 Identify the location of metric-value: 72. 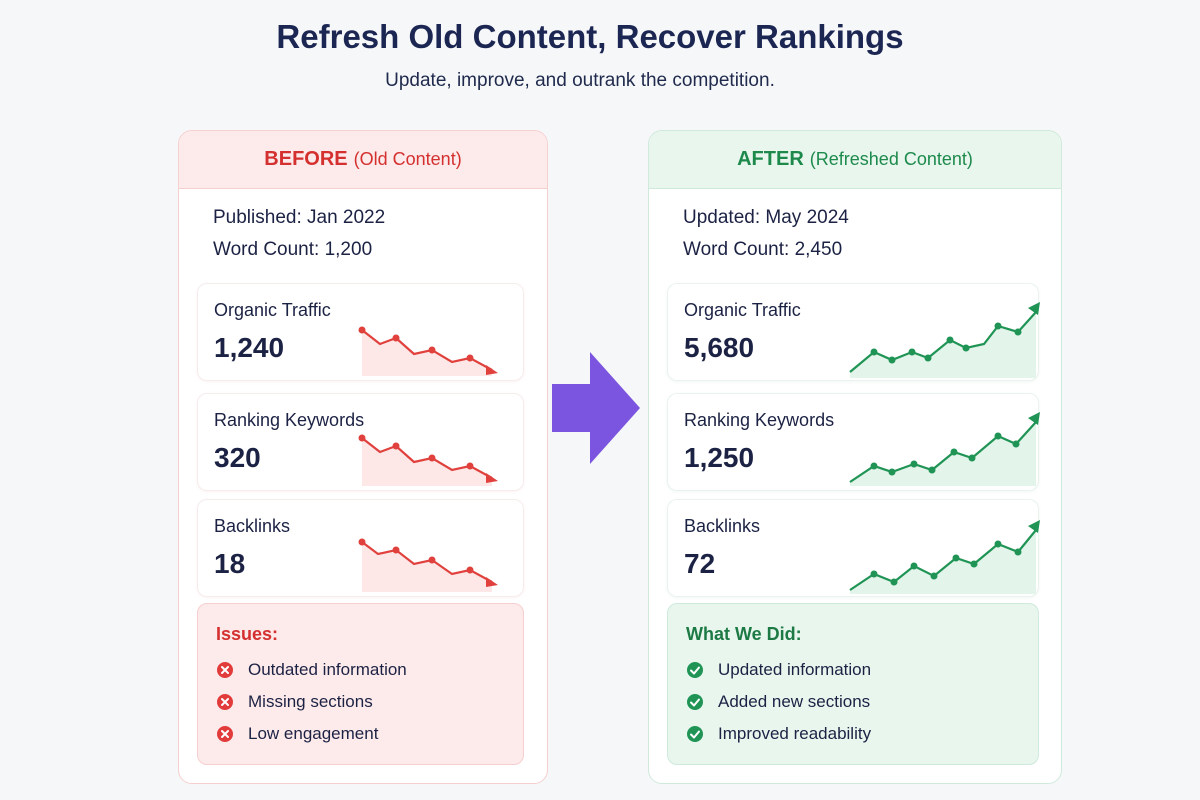
(700, 563).